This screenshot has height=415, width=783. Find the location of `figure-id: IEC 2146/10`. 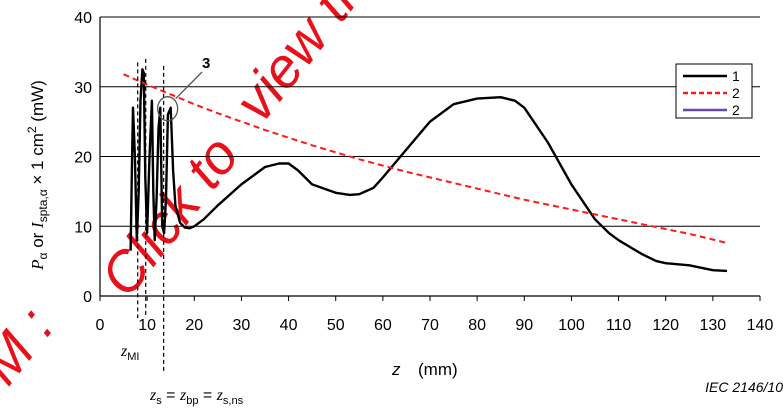

figure-id: IEC 2146/10 is located at coordinates (744, 387).